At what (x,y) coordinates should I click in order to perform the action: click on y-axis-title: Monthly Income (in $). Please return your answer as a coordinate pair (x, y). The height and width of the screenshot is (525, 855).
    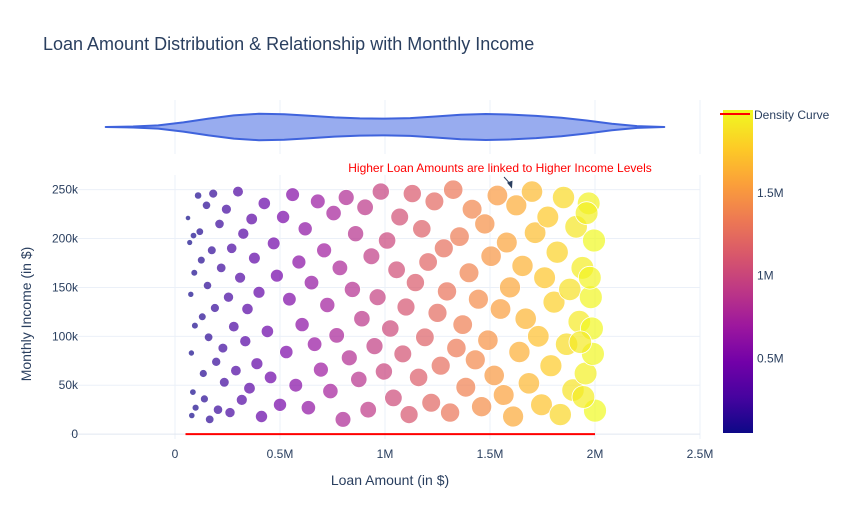
    Looking at the image, I should click on (26, 314).